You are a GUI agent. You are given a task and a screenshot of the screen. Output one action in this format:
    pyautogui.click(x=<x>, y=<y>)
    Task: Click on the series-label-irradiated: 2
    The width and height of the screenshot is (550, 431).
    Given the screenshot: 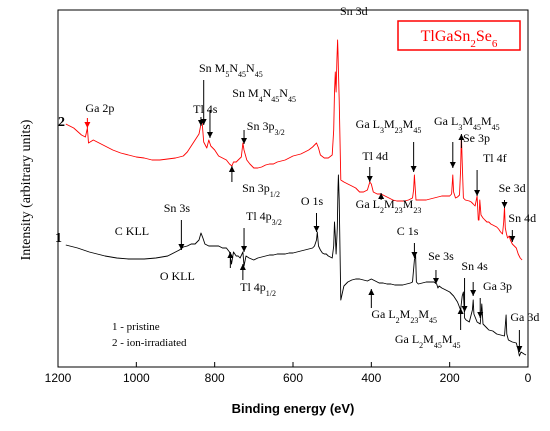 What is the action you would take?
    pyautogui.click(x=61, y=122)
    